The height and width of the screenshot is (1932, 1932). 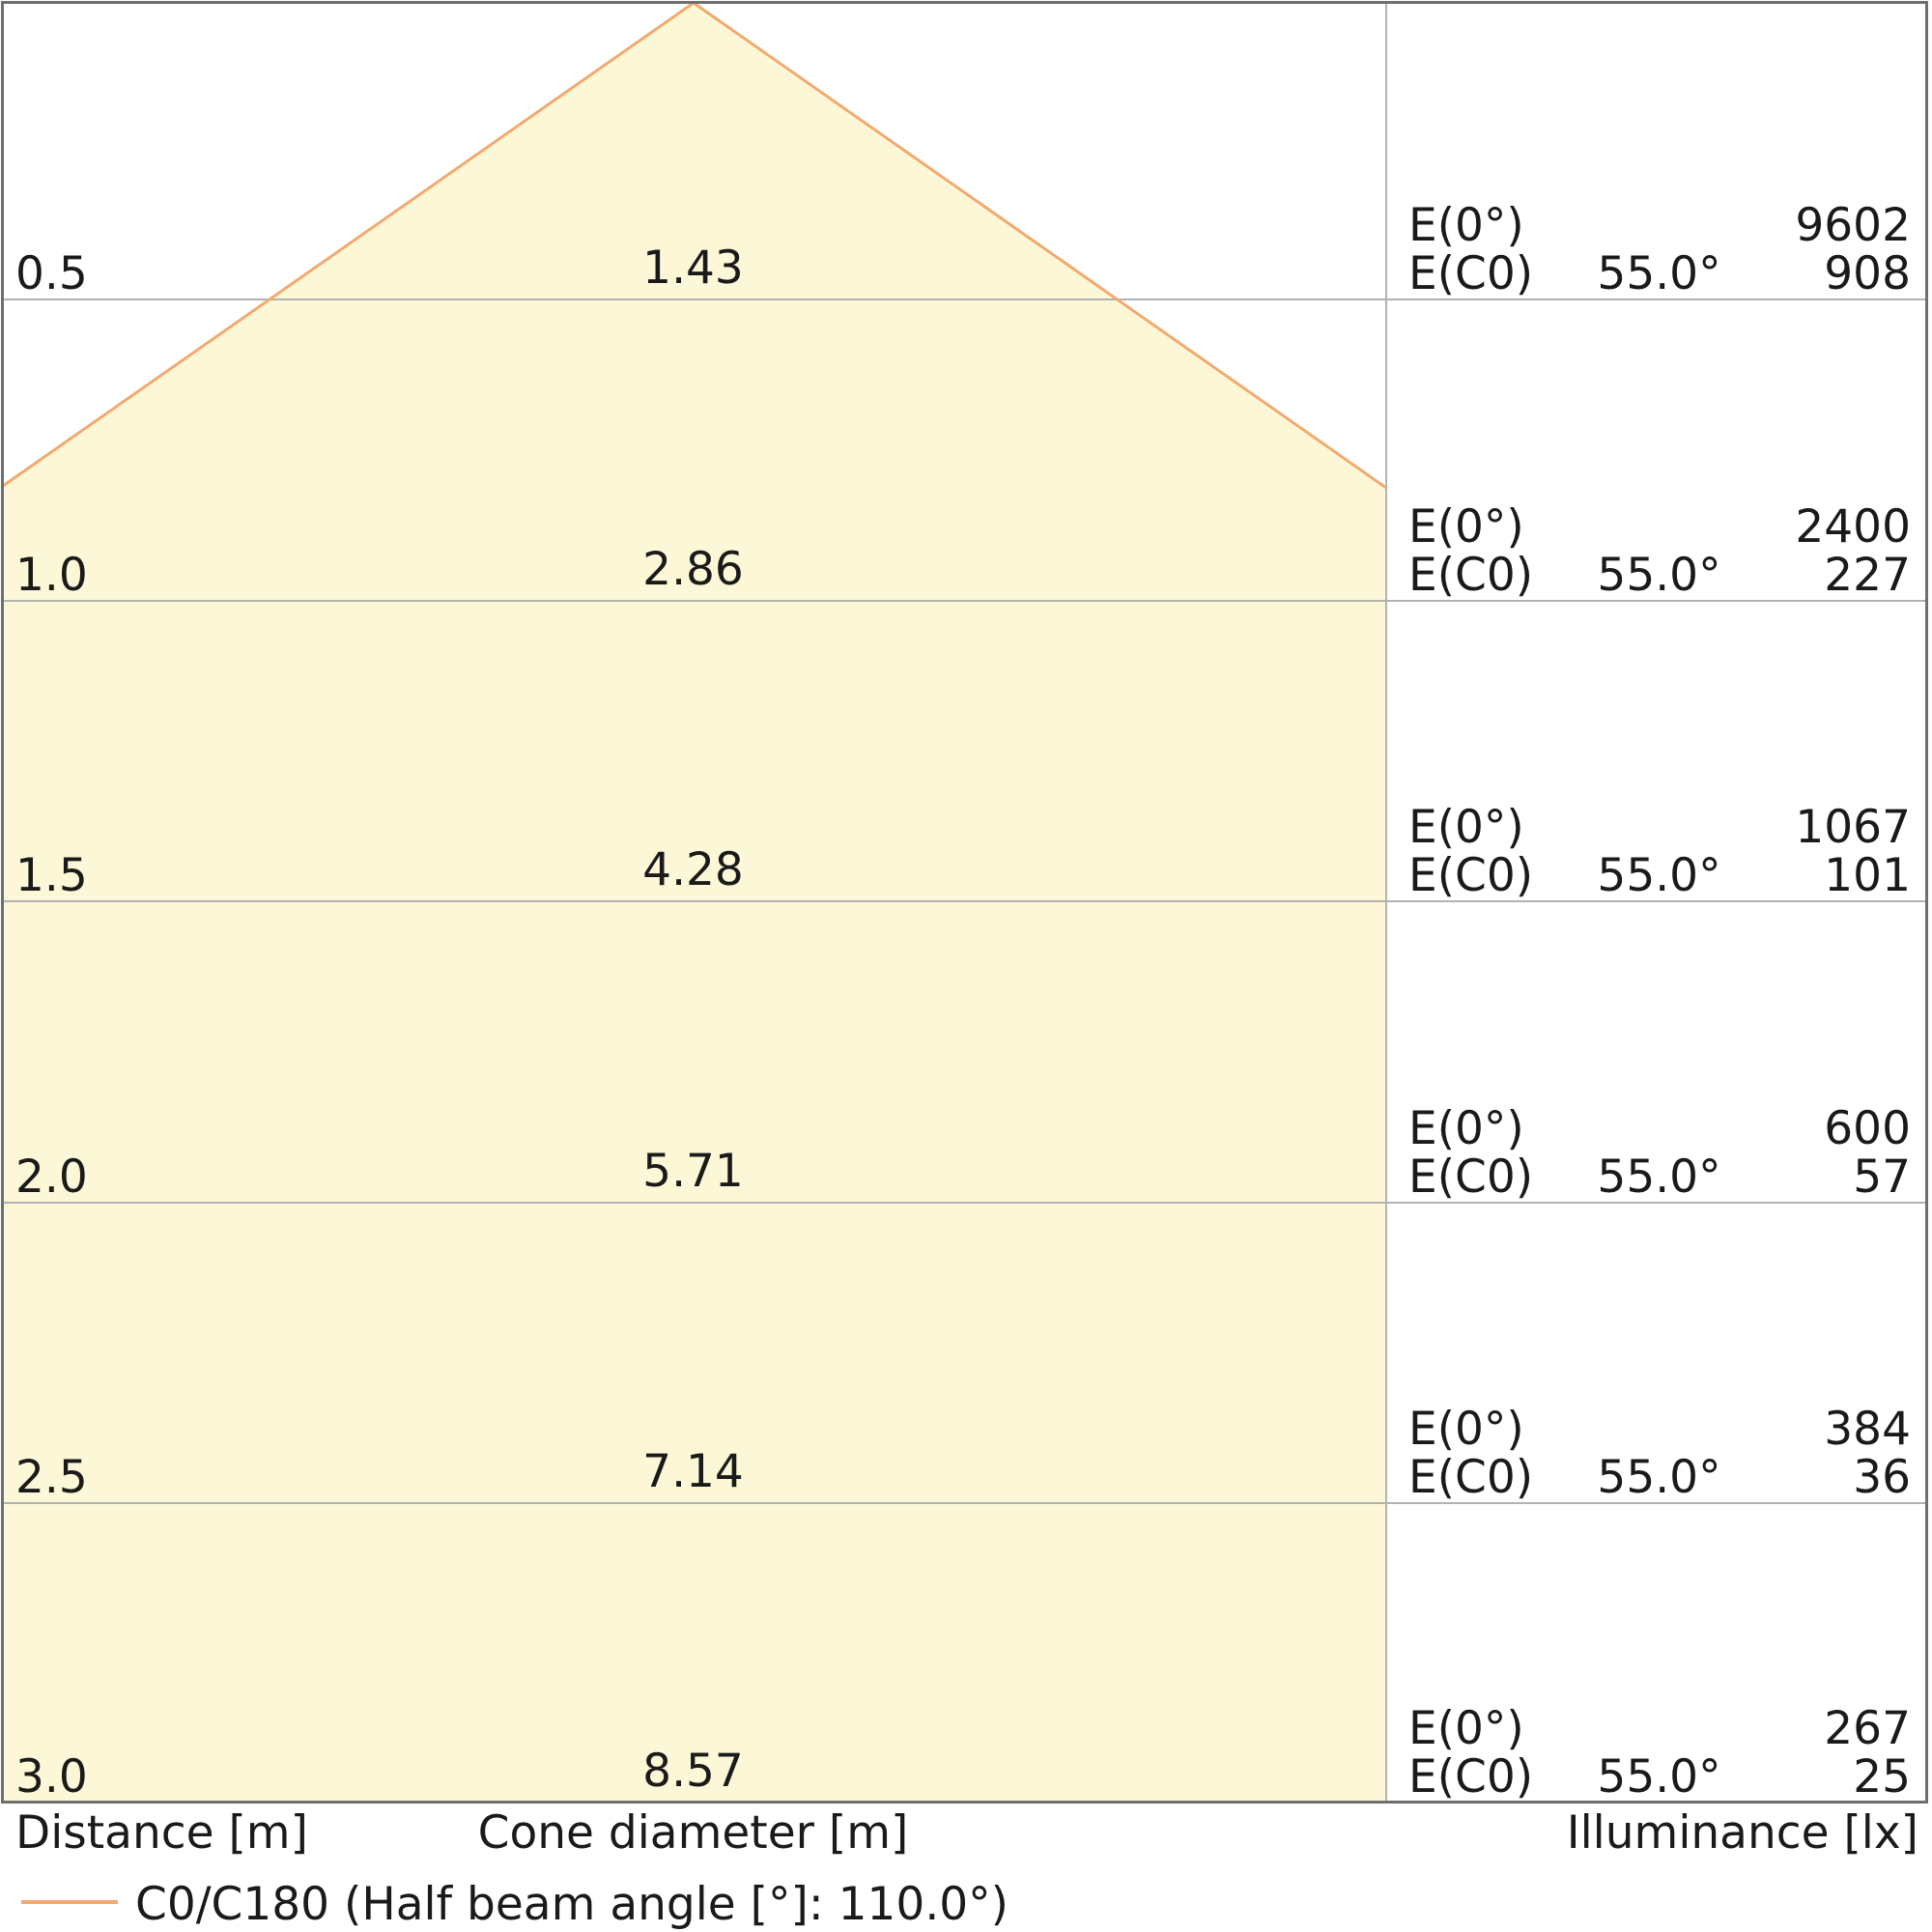 What do you see at coordinates (1853, 225) in the screenshot?
I see `e0-value: 9602` at bounding box center [1853, 225].